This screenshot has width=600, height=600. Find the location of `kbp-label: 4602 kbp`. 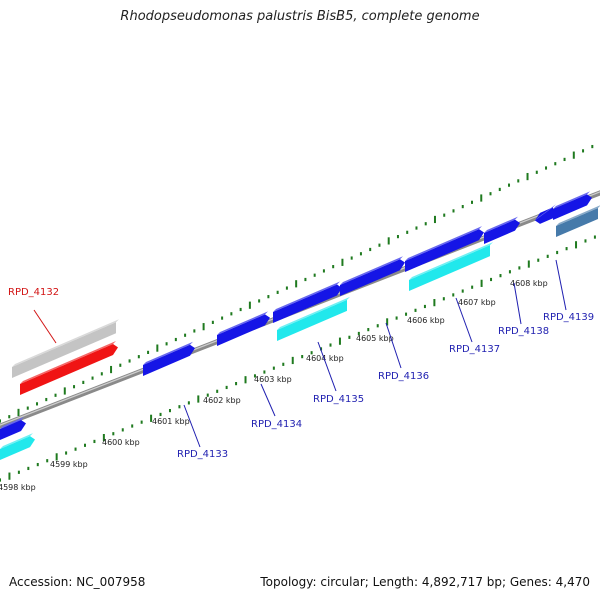

kbp-label: 4602 kbp is located at coordinates (222, 400).